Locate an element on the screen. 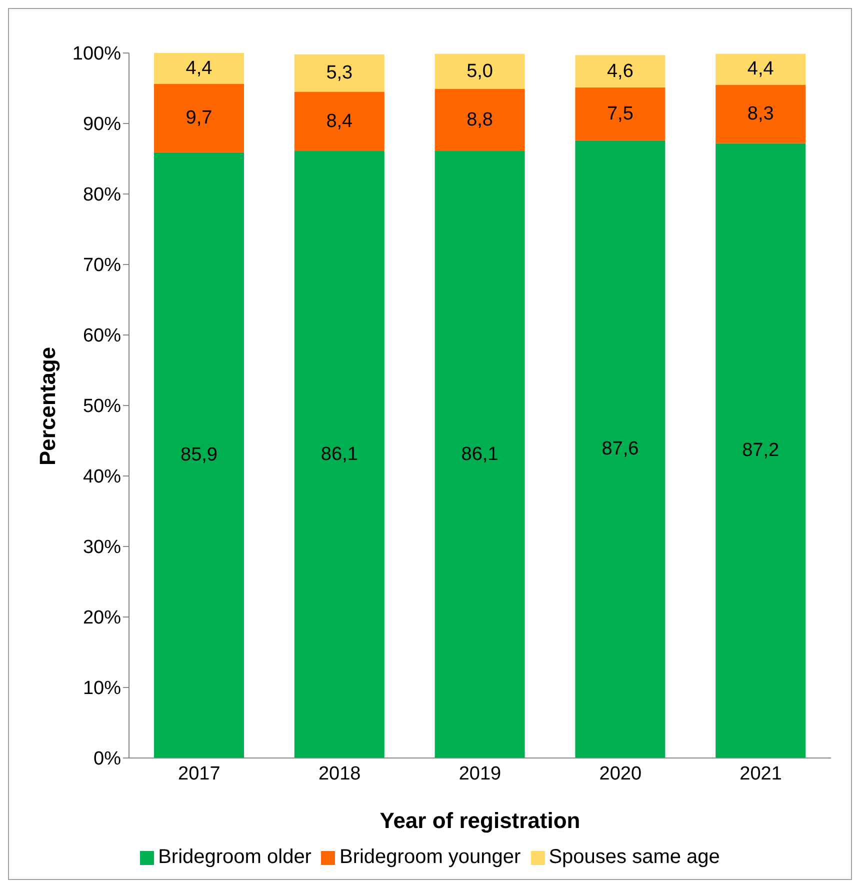  data-label: 8,3 is located at coordinates (760, 113).